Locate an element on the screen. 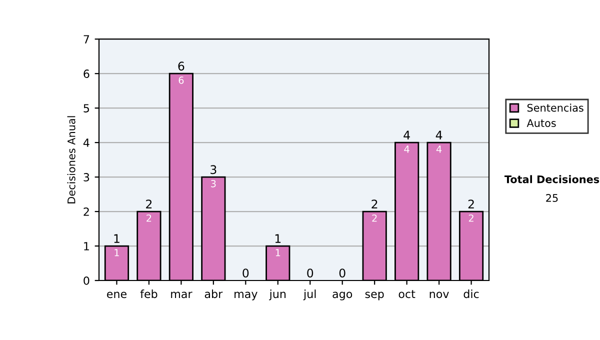 Image resolution: width=600 pixels, height=340 pixels. y-tick-label: 0 is located at coordinates (87, 280).